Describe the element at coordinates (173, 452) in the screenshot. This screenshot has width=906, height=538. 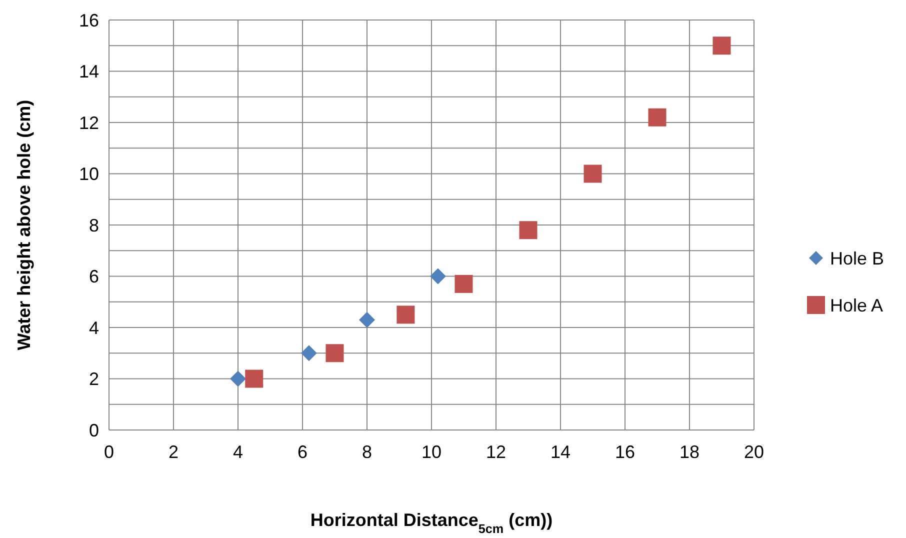
I see `x-tick-label: 2` at that location.